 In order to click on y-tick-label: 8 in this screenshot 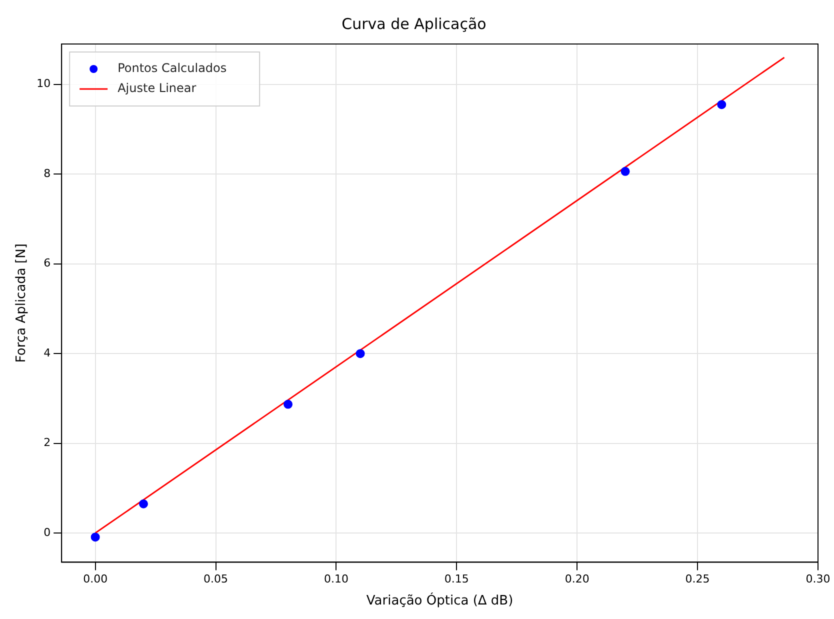, I will do `click(47, 173)`.